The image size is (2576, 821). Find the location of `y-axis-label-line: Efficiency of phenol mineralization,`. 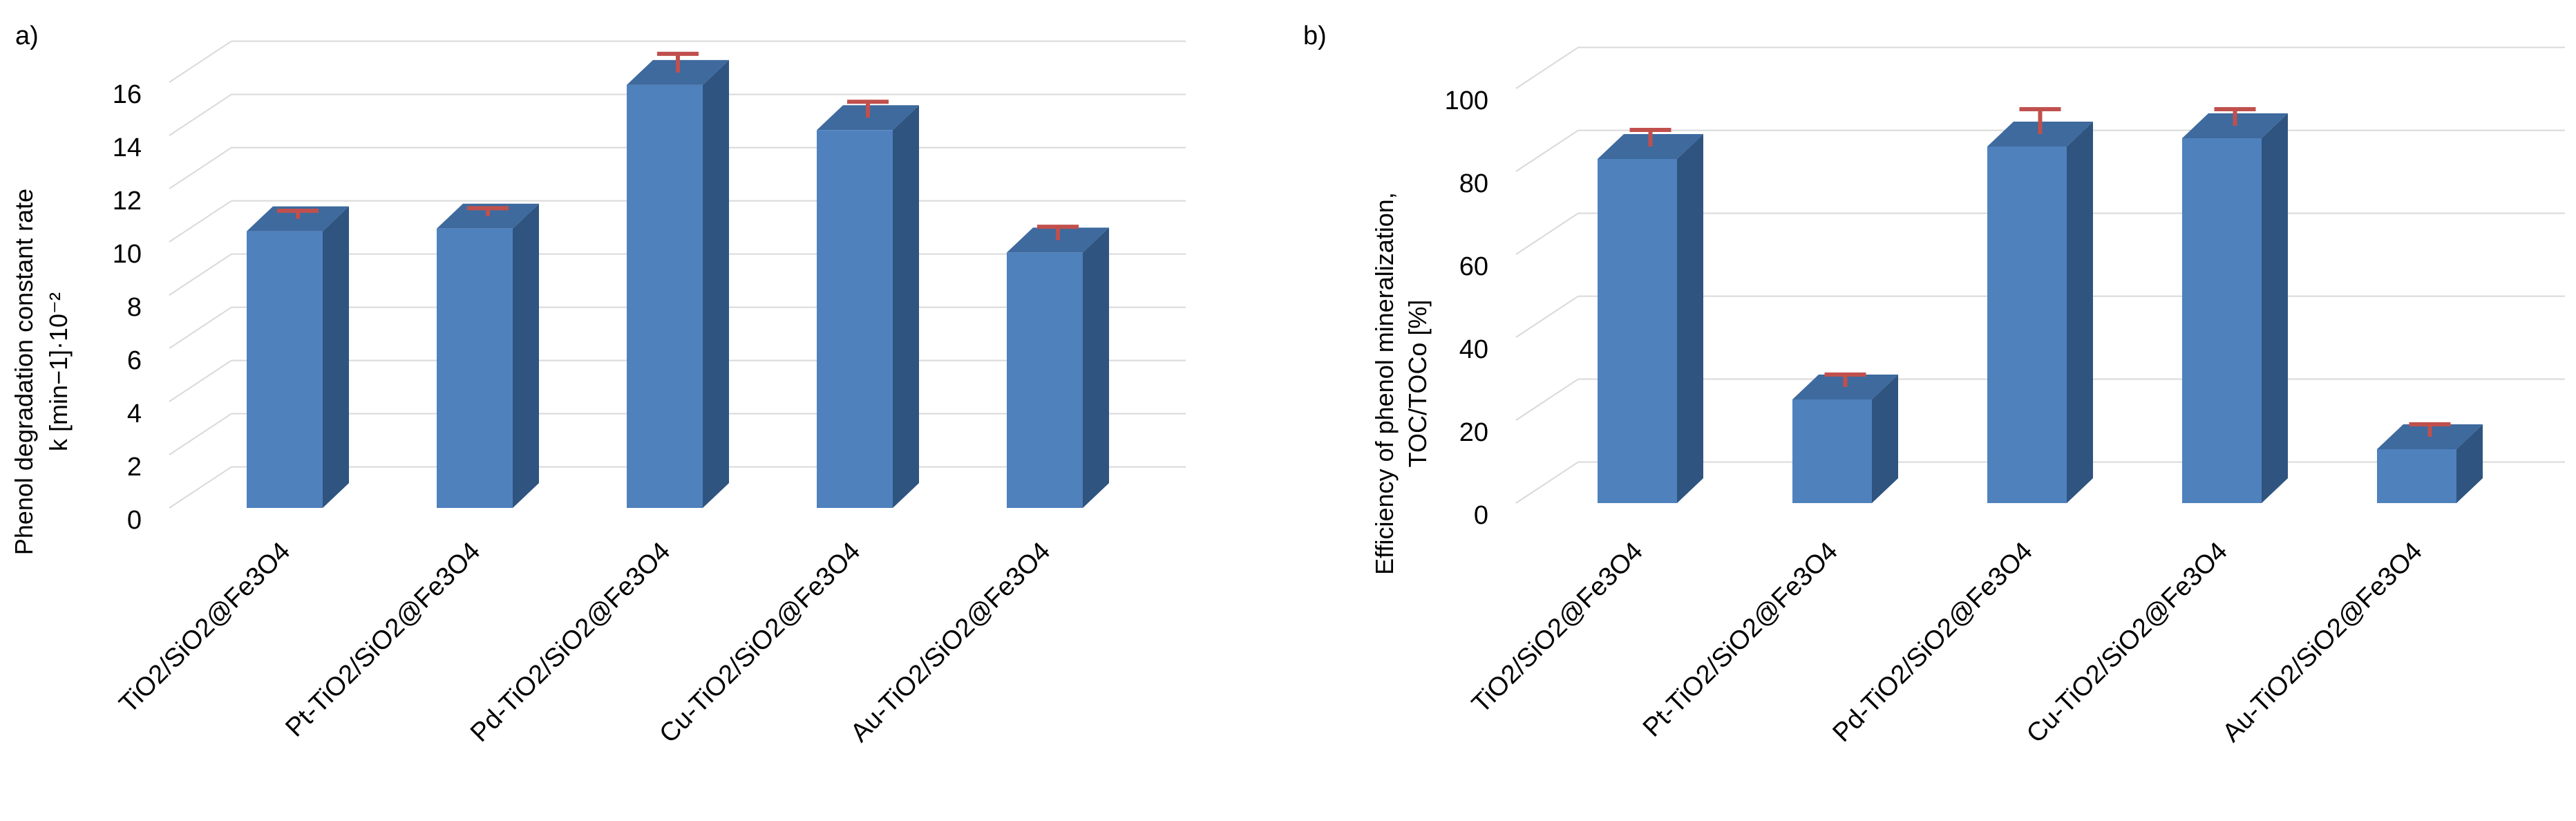

y-axis-label-line: Efficiency of phenol mineralization, is located at coordinates (1384, 383).